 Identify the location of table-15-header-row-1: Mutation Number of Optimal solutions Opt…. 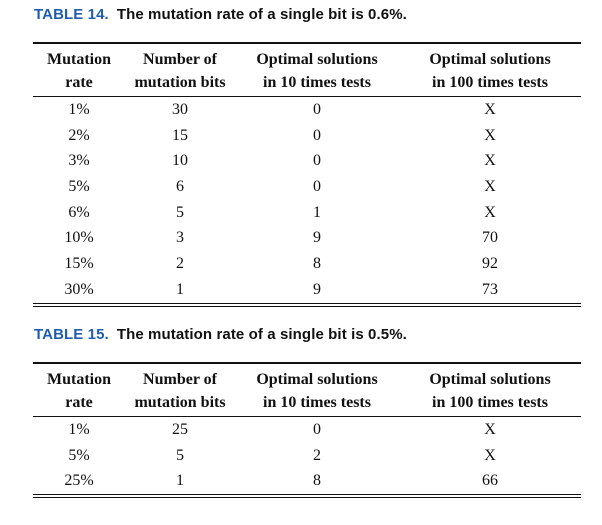
(307, 377).